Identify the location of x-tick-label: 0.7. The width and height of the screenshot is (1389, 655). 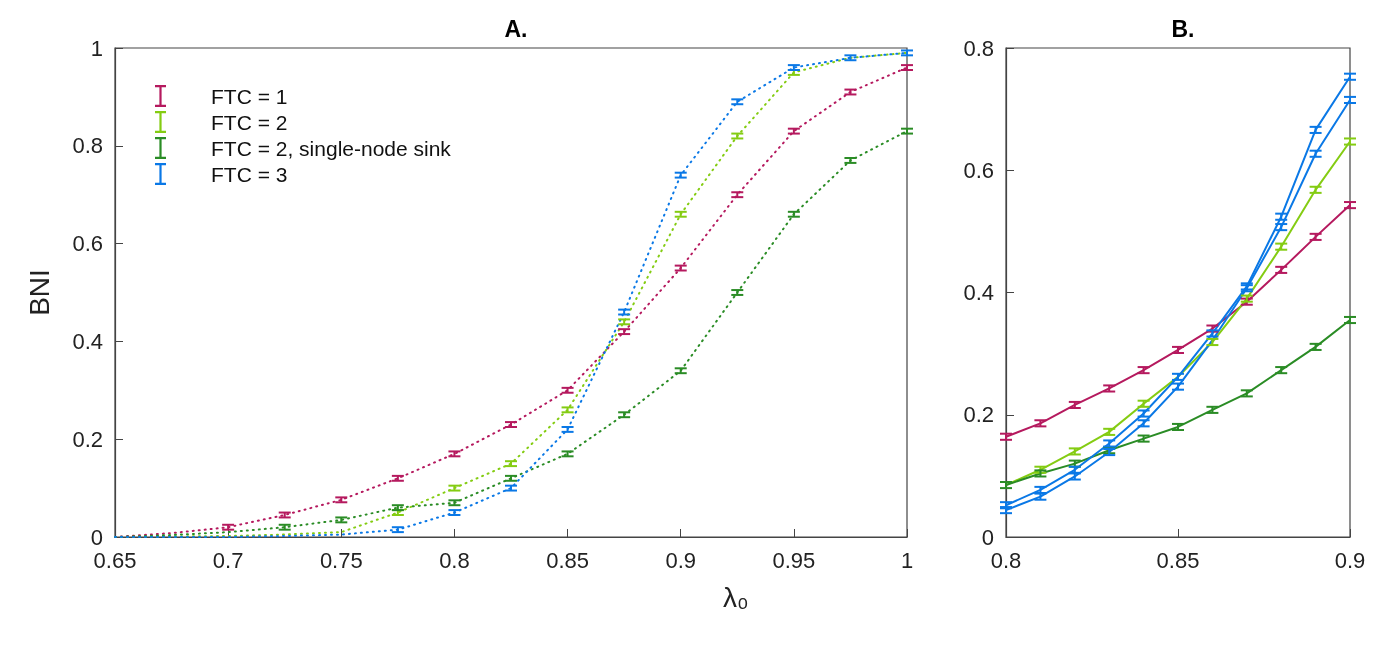
(228, 560).